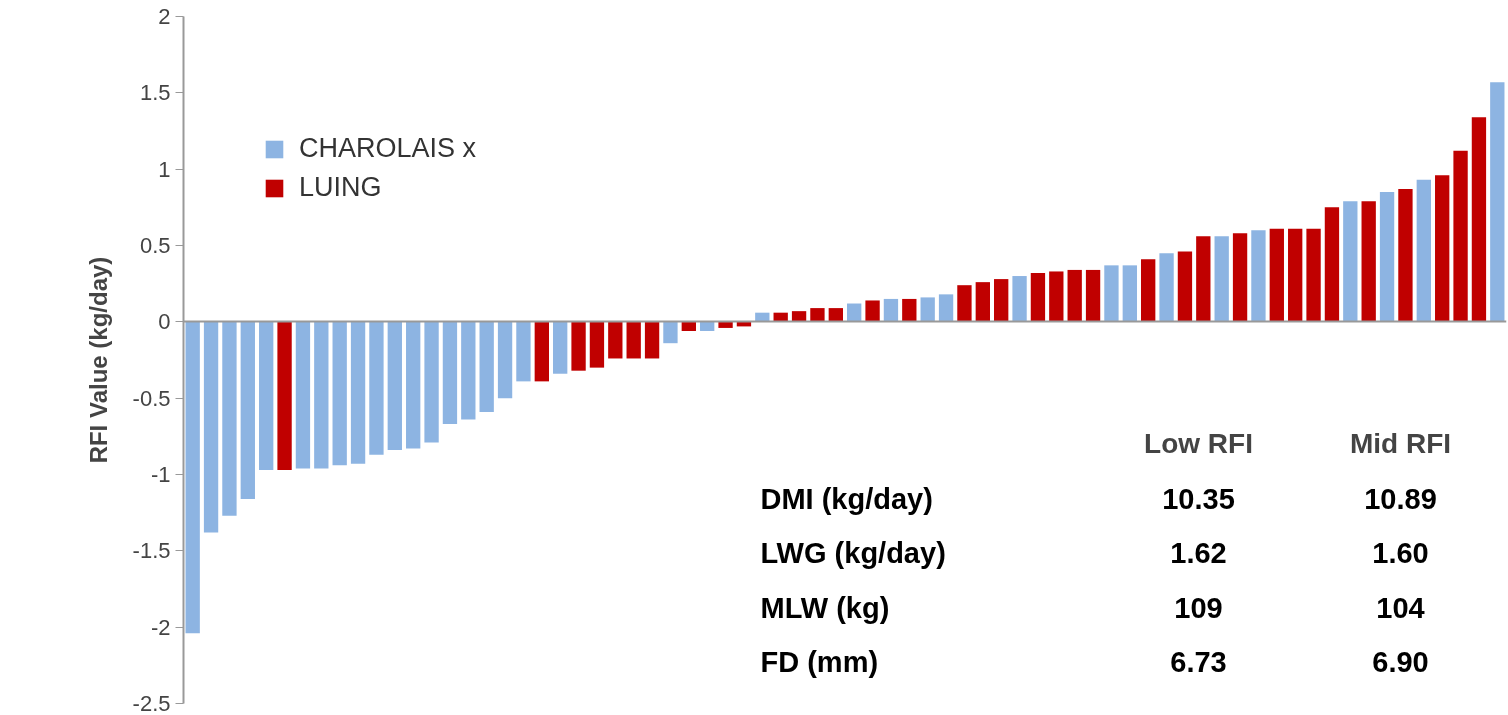 This screenshot has height=715, width=1508. I want to click on annotation: 109, so click(1198, 607).